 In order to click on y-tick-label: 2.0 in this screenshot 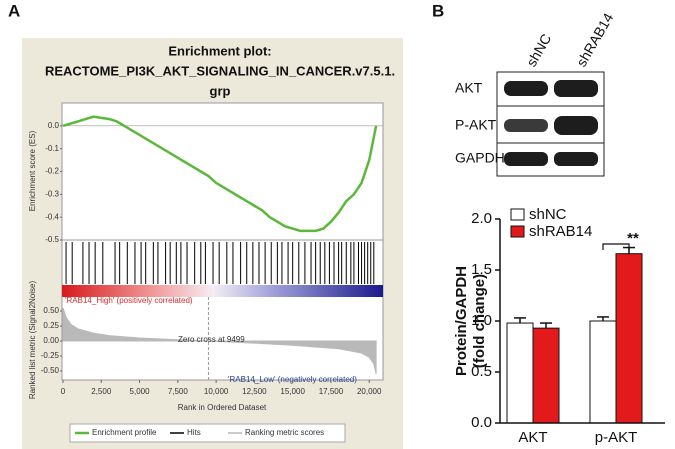, I will do `click(481, 218)`.